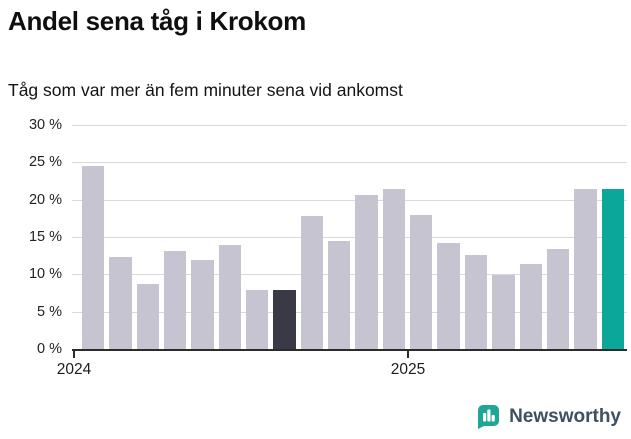 This screenshot has width=631, height=439. What do you see at coordinates (45, 237) in the screenshot?
I see `y-tick-label: 15 %` at bounding box center [45, 237].